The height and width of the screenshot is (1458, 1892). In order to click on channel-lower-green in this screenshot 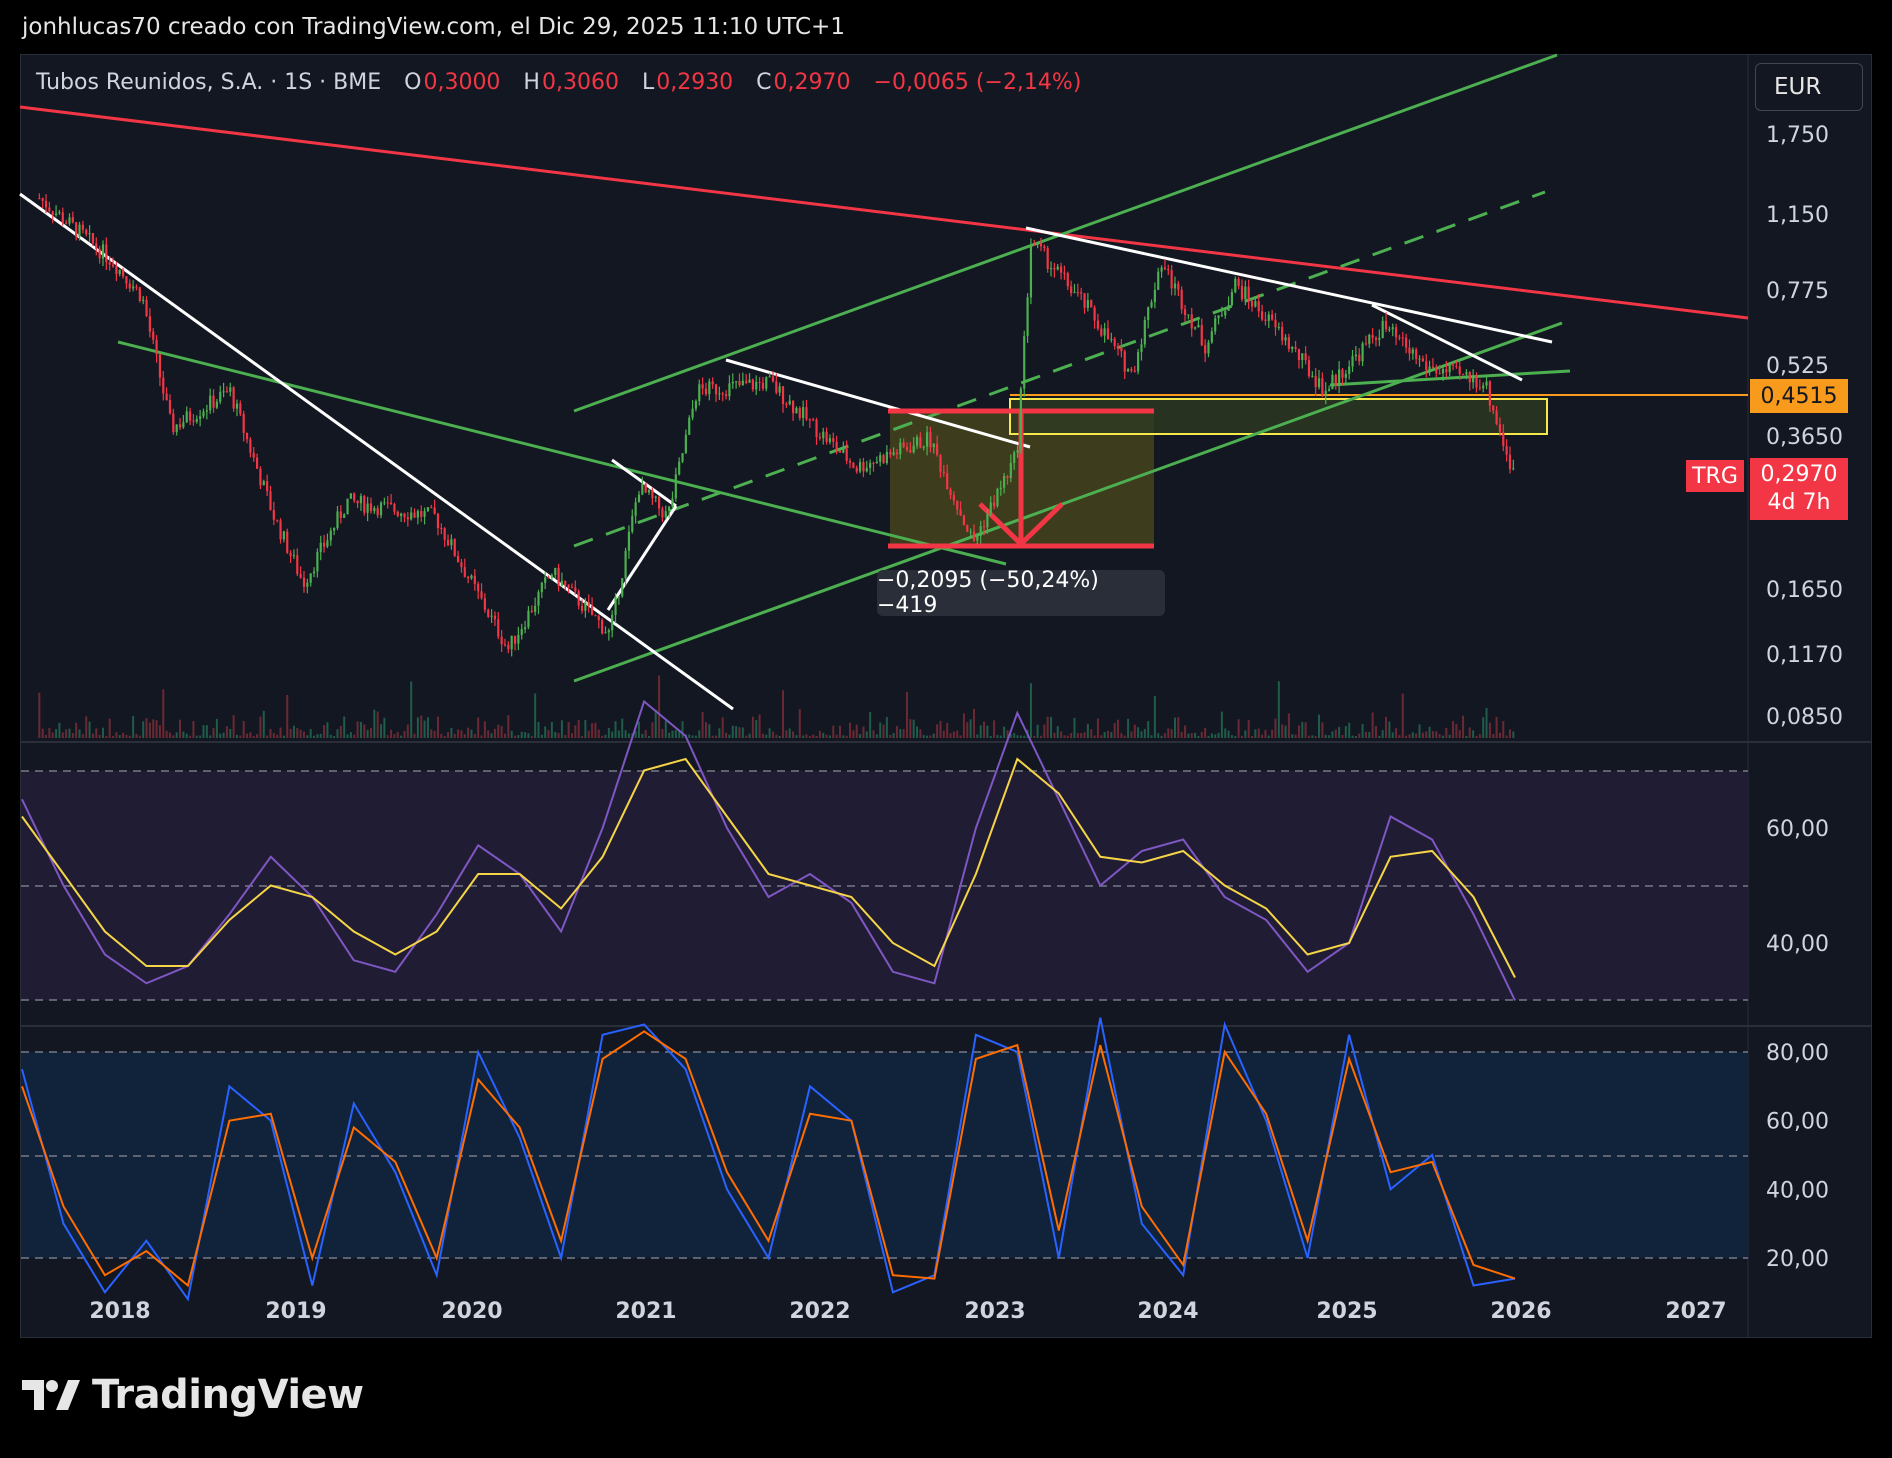, I will do `click(1068, 502)`.